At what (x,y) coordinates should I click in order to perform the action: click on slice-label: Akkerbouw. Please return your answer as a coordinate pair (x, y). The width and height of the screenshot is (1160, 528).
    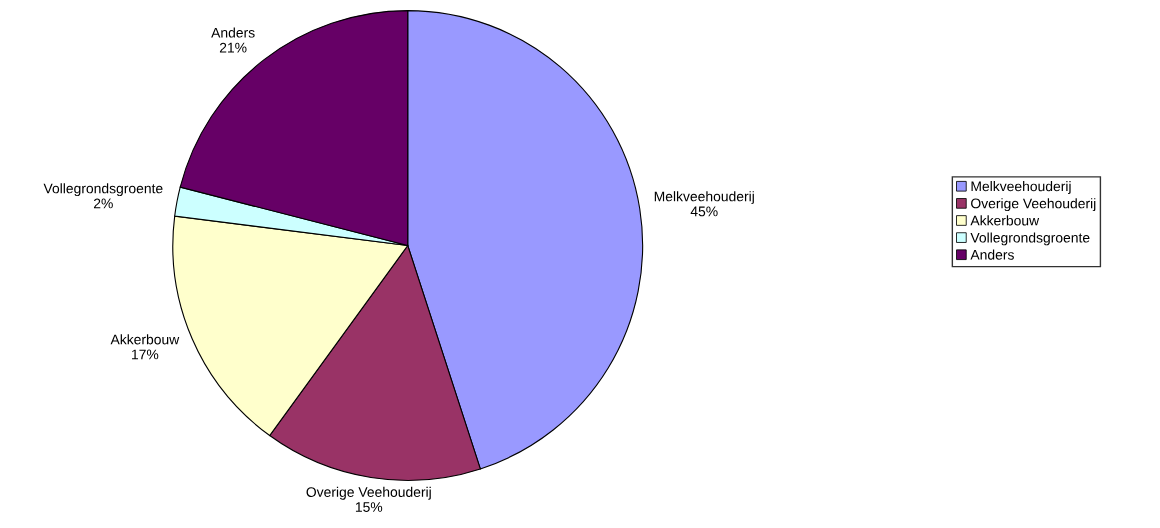
    Looking at the image, I should click on (145, 339).